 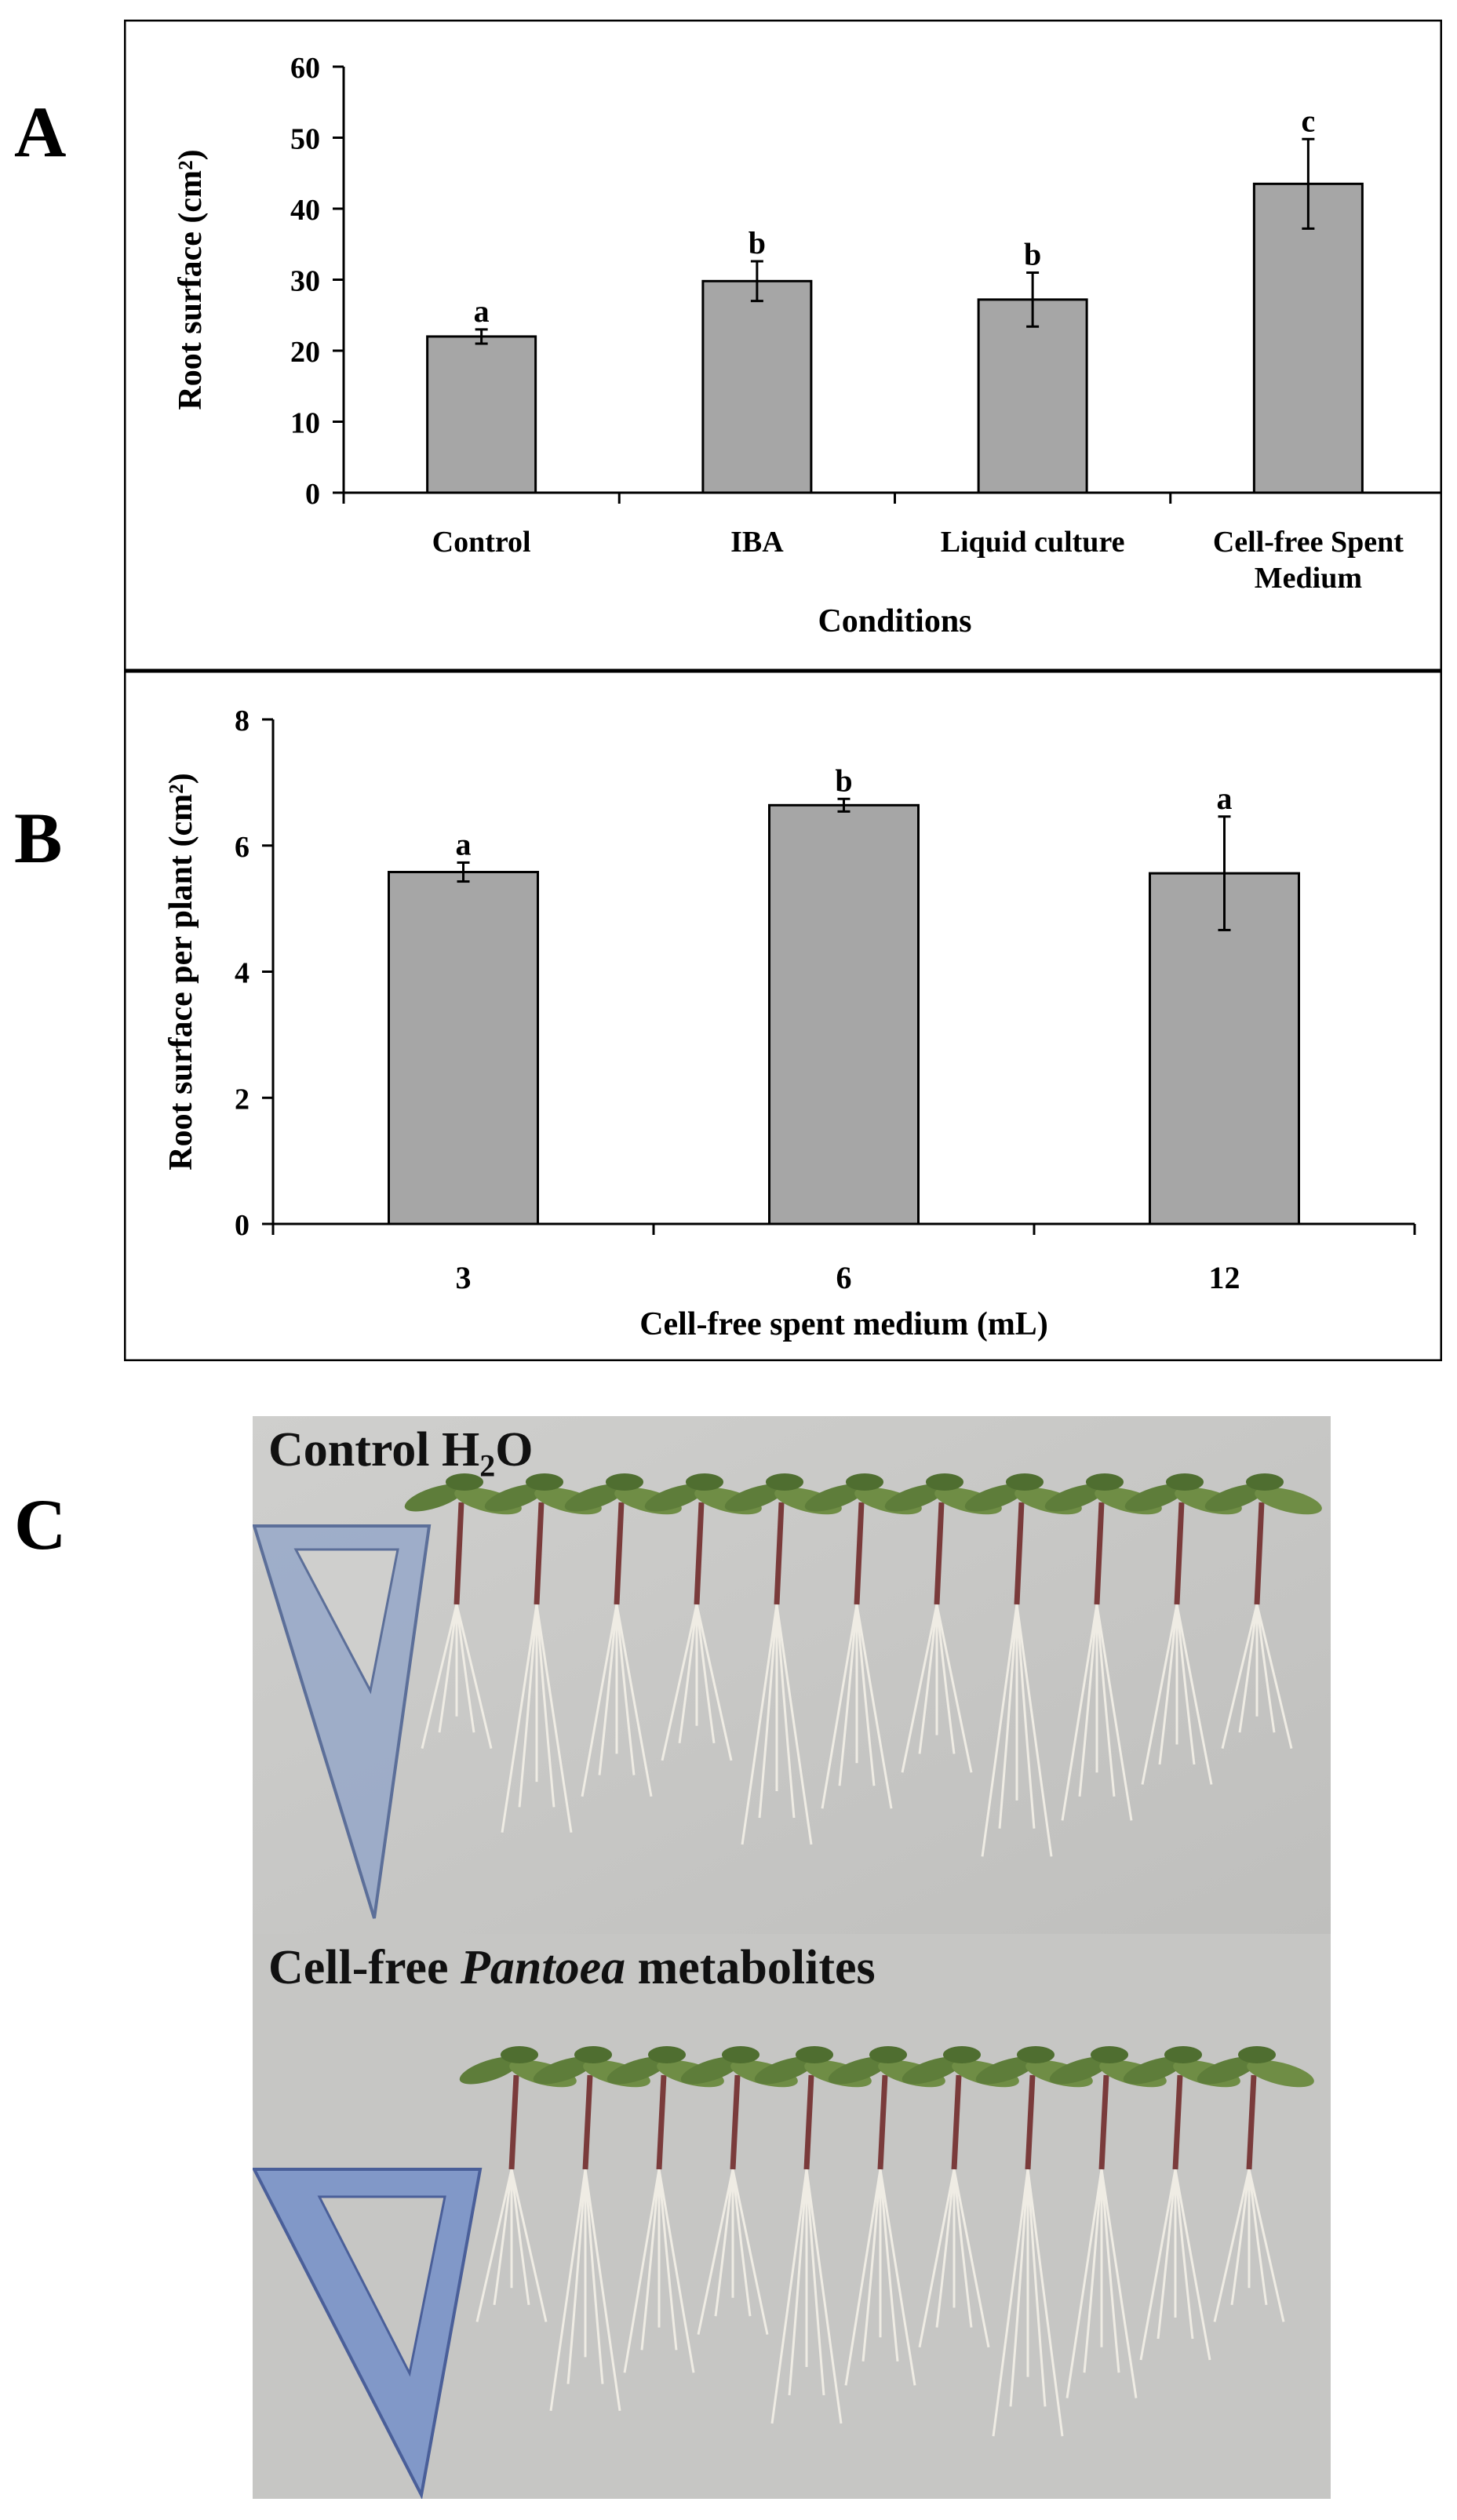 What do you see at coordinates (401, 1453) in the screenshot?
I see `photo-control-caption: Control H2O` at bounding box center [401, 1453].